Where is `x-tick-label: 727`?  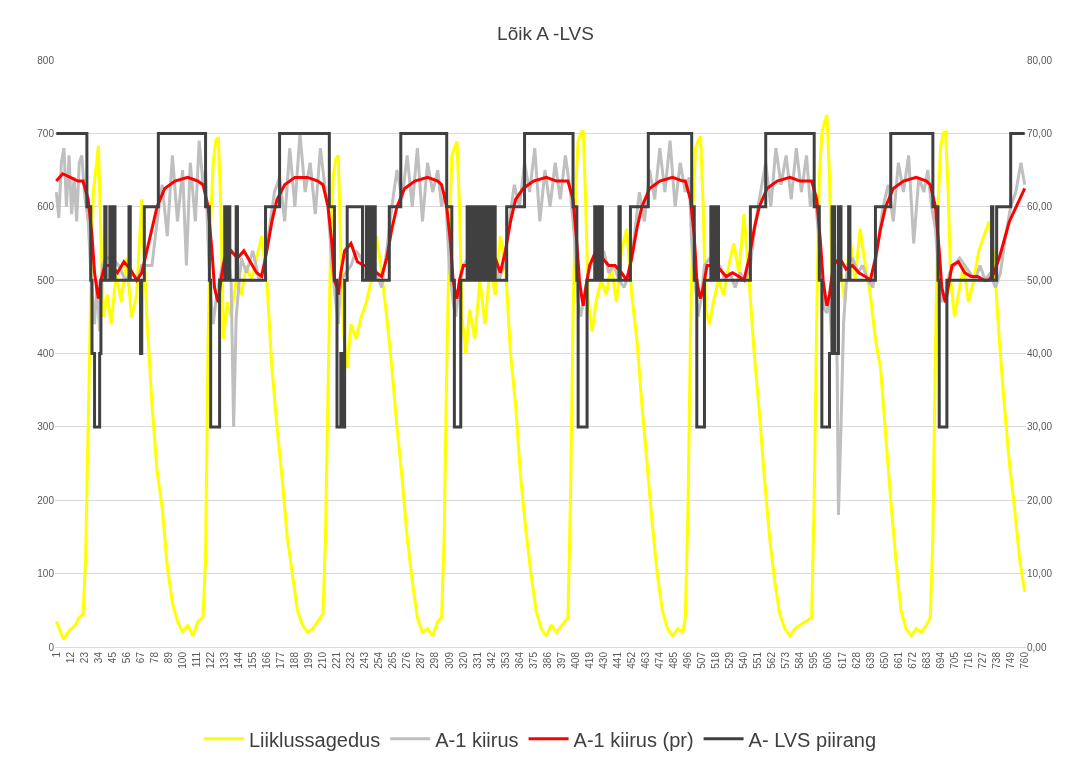 x-tick-label: 727 is located at coordinates (982, 660).